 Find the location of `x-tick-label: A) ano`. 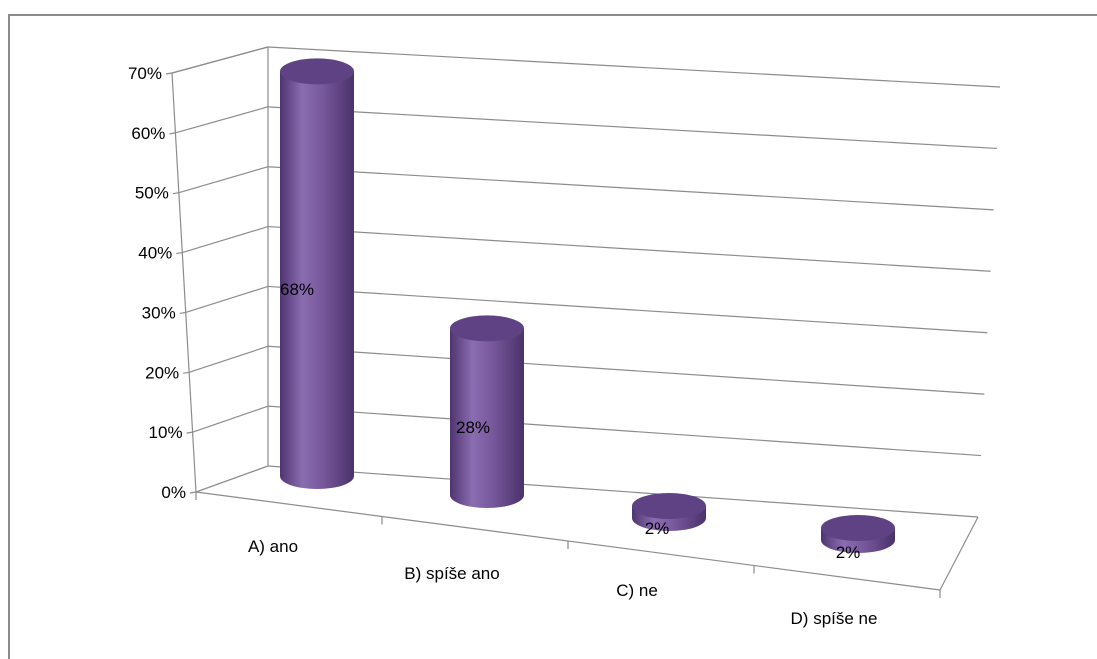

x-tick-label: A) ano is located at coordinates (273, 546).